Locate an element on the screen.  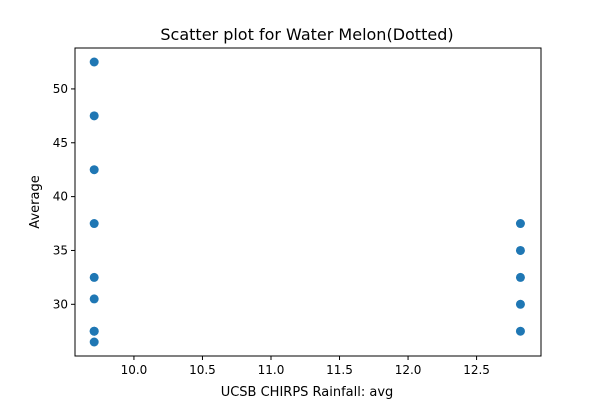
x-axis-label: UCSB CHIRPS Rainfall: avg is located at coordinates (307, 392).